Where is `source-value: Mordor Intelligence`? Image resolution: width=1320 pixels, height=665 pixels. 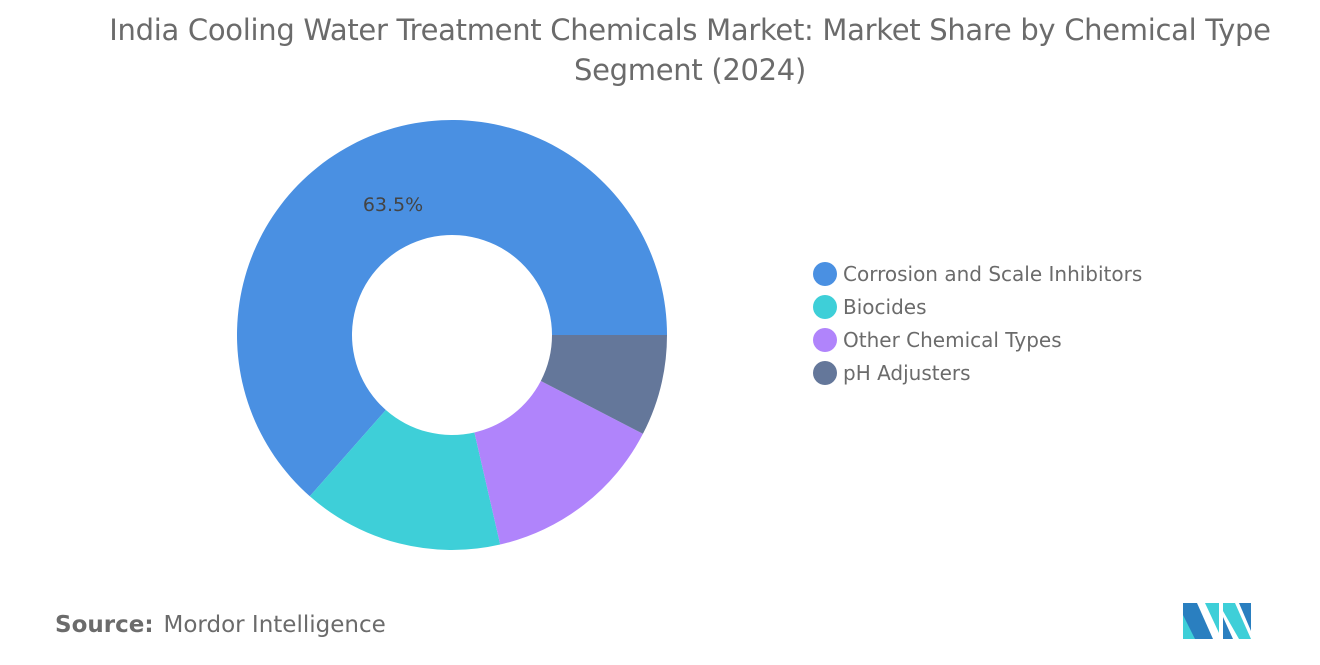
source-value: Mordor Intelligence is located at coordinates (274, 625).